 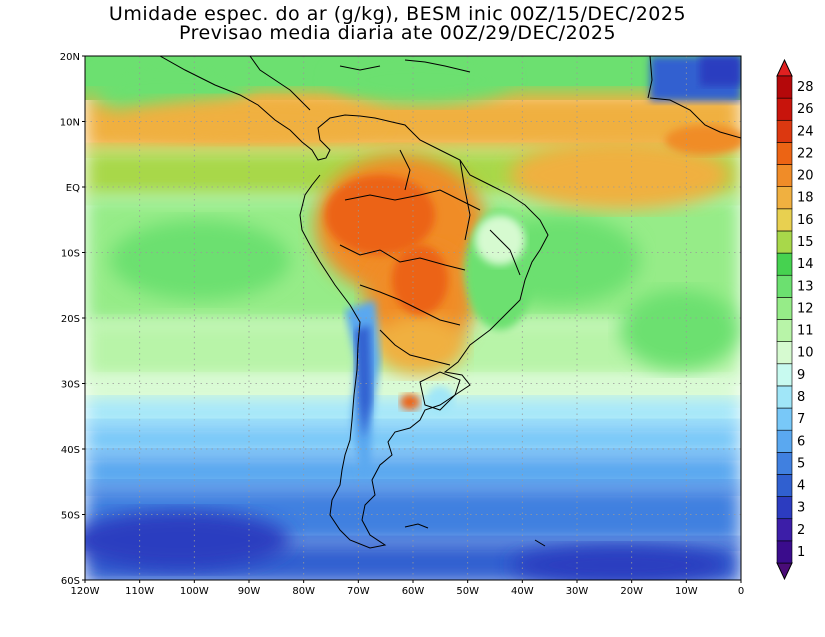 I want to click on colorbar-label: 12, so click(x=805, y=308).